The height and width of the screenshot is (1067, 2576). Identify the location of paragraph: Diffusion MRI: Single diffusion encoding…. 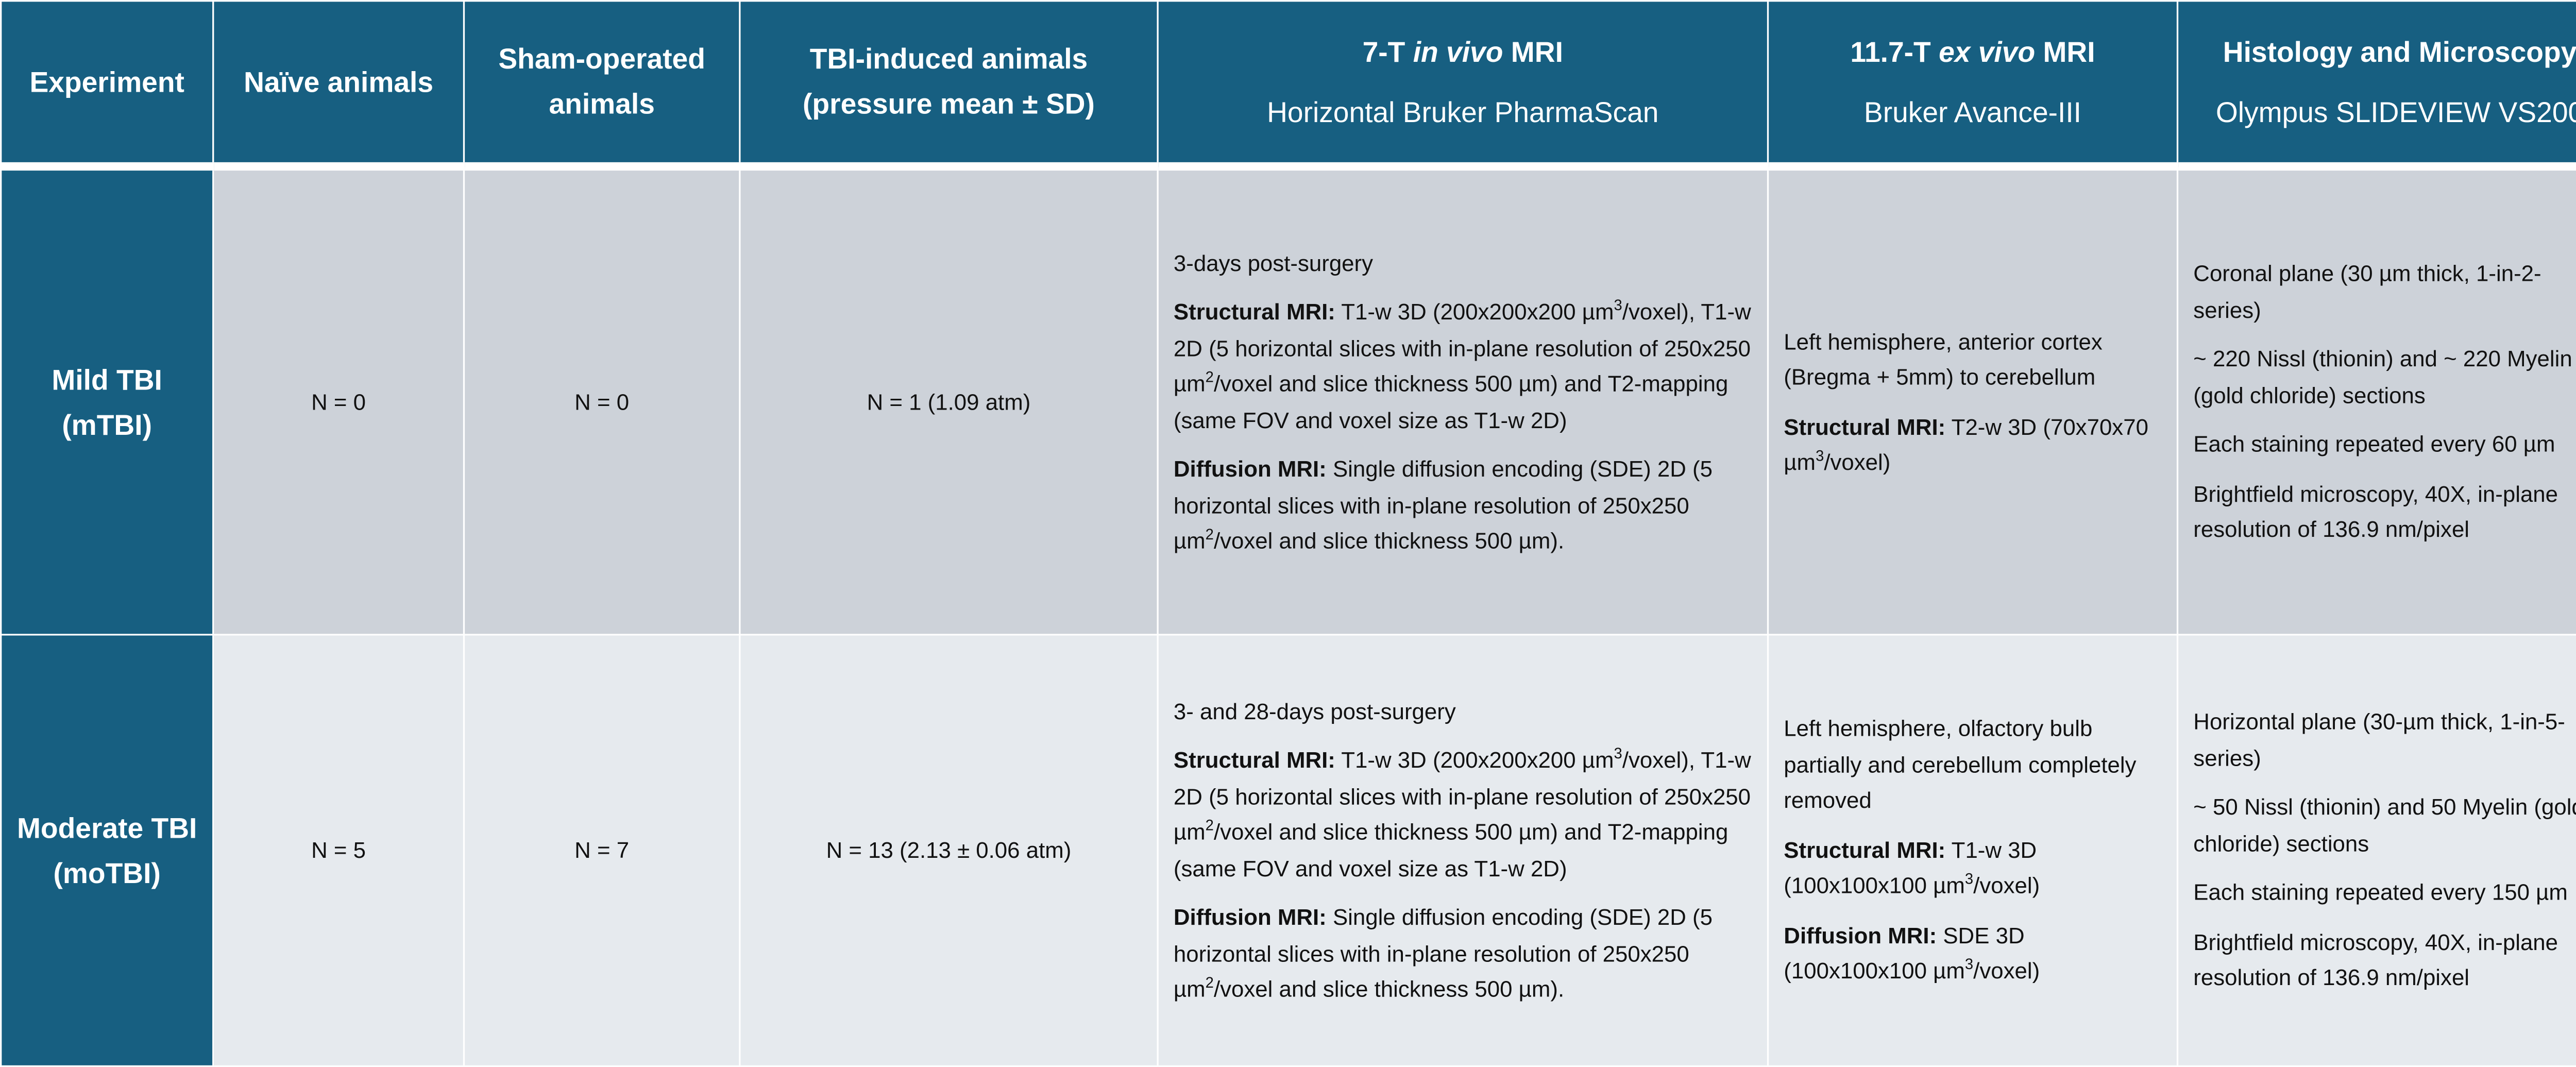
(1463, 954).